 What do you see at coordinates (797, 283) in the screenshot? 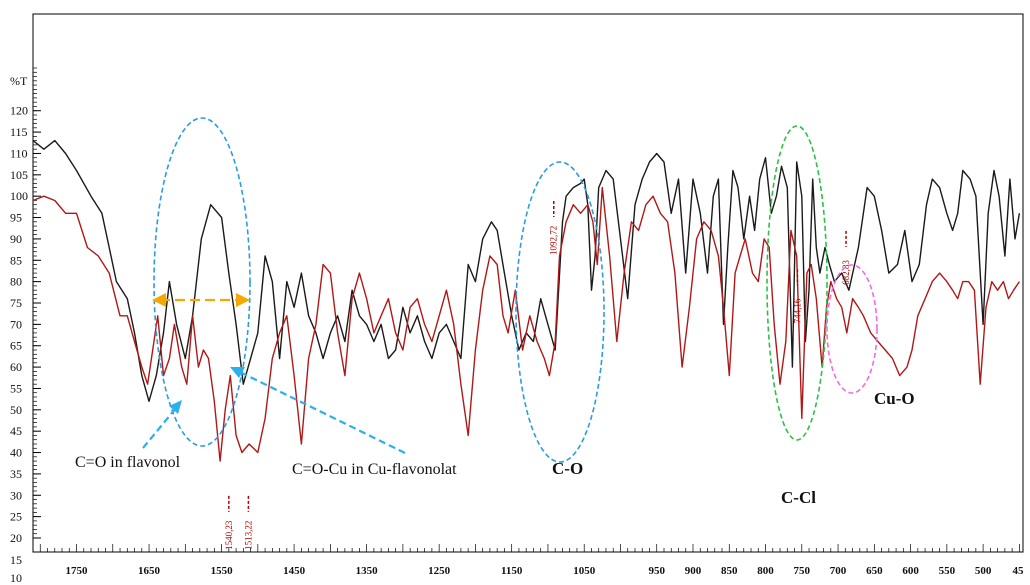
I see `c-cl-region` at bounding box center [797, 283].